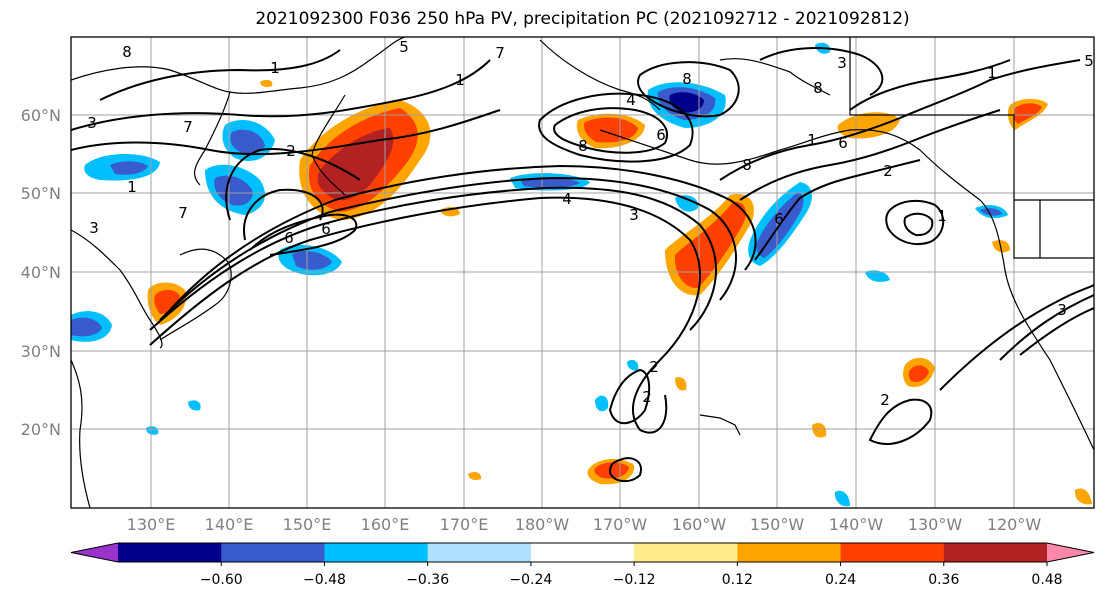 This screenshot has width=1105, height=601. What do you see at coordinates (41, 115) in the screenshot?
I see `lat-tick-label: 60°N` at bounding box center [41, 115].